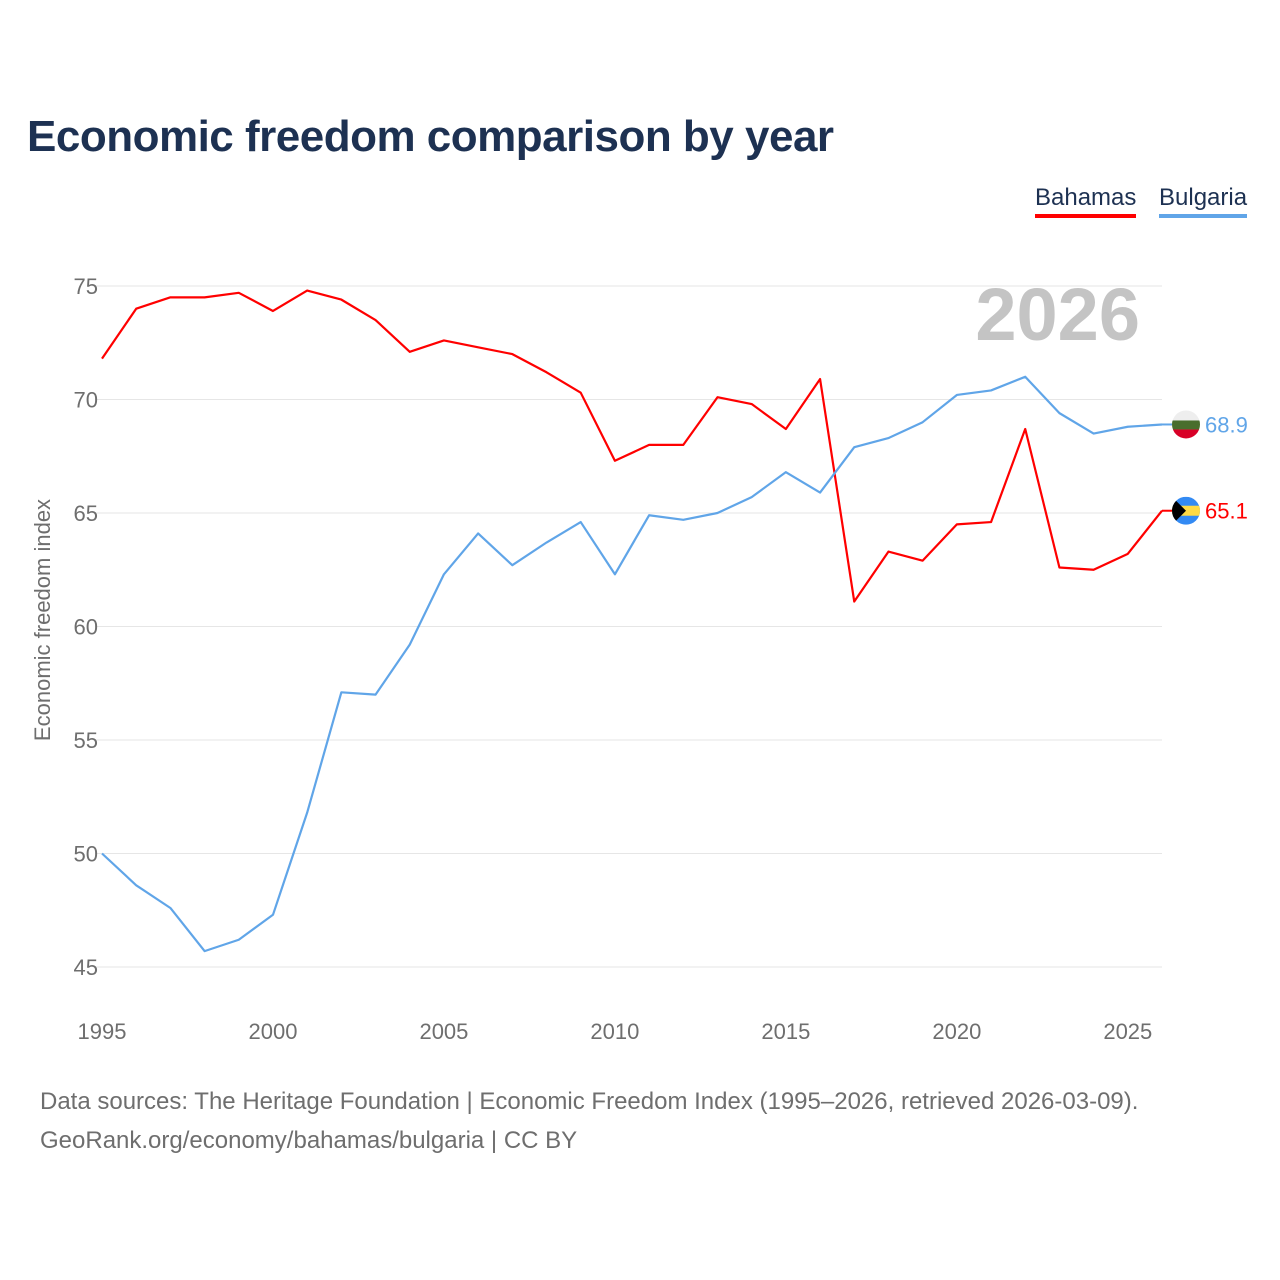 The height and width of the screenshot is (1280, 1280). I want to click on x-tick-label: 2010, so click(614, 1031).